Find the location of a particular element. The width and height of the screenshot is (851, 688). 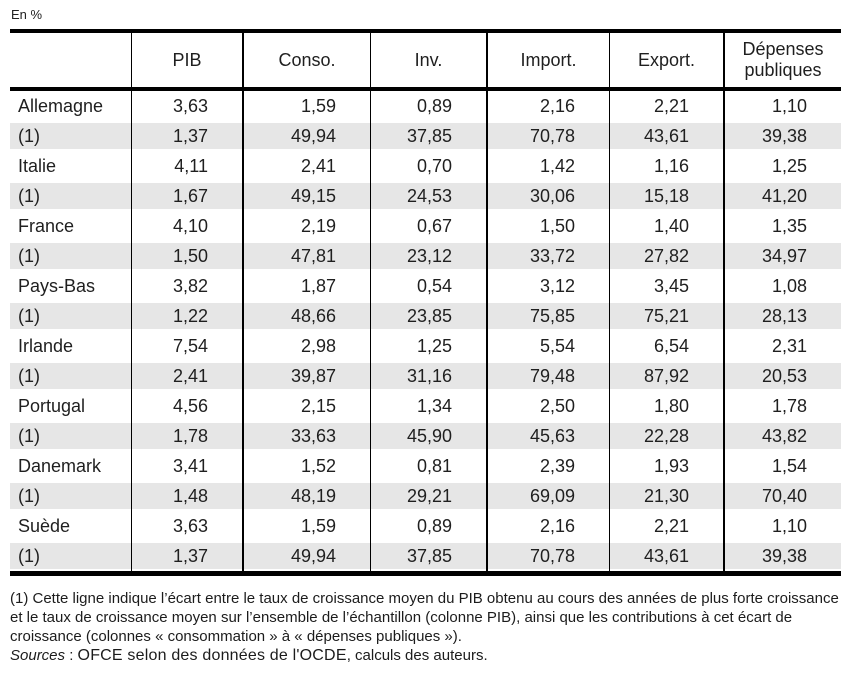

value-cell: 1,35 is located at coordinates (782, 226).